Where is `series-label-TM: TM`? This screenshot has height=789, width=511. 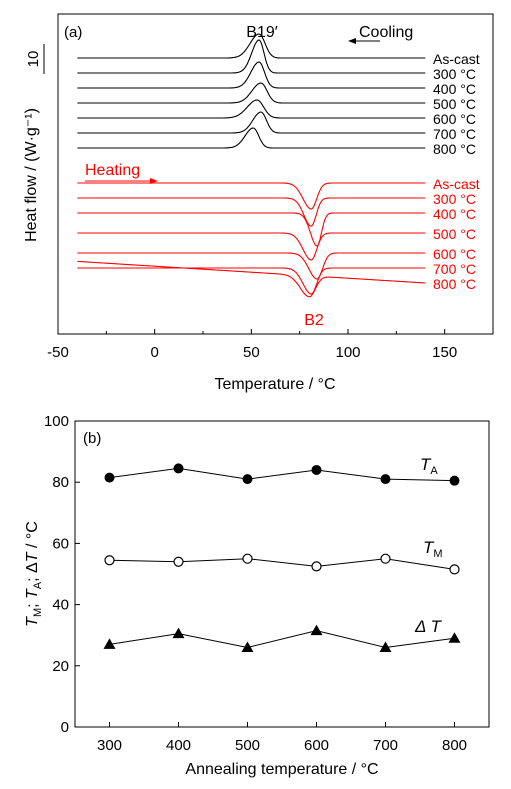
series-label-TM: TM is located at coordinates (433, 549).